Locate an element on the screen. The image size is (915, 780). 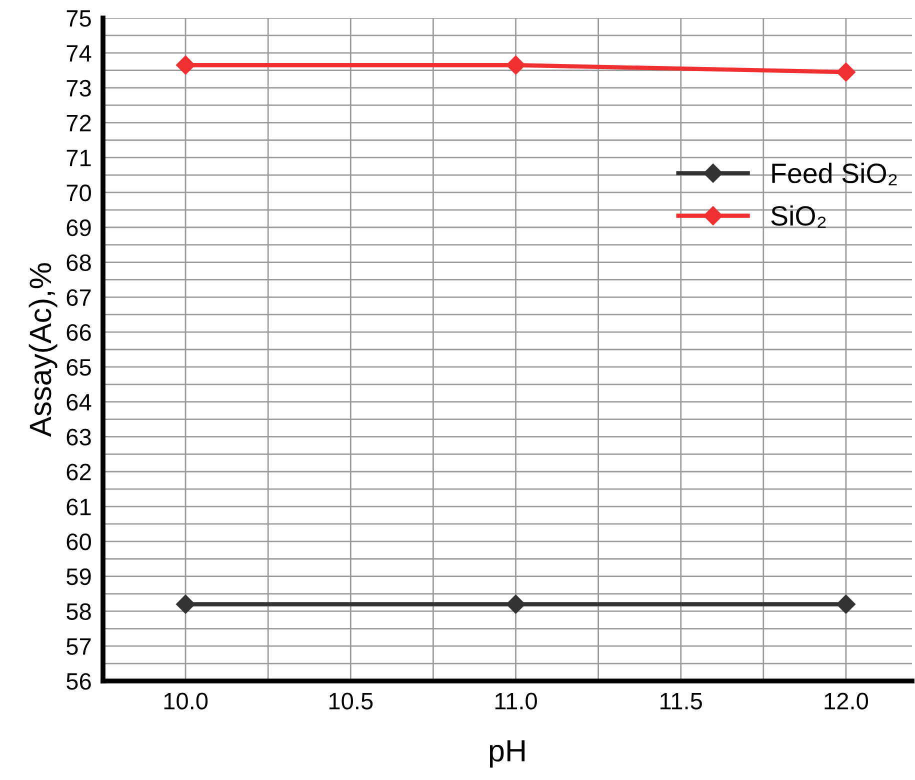
x-tick-label: 10.5 is located at coordinates (351, 701).